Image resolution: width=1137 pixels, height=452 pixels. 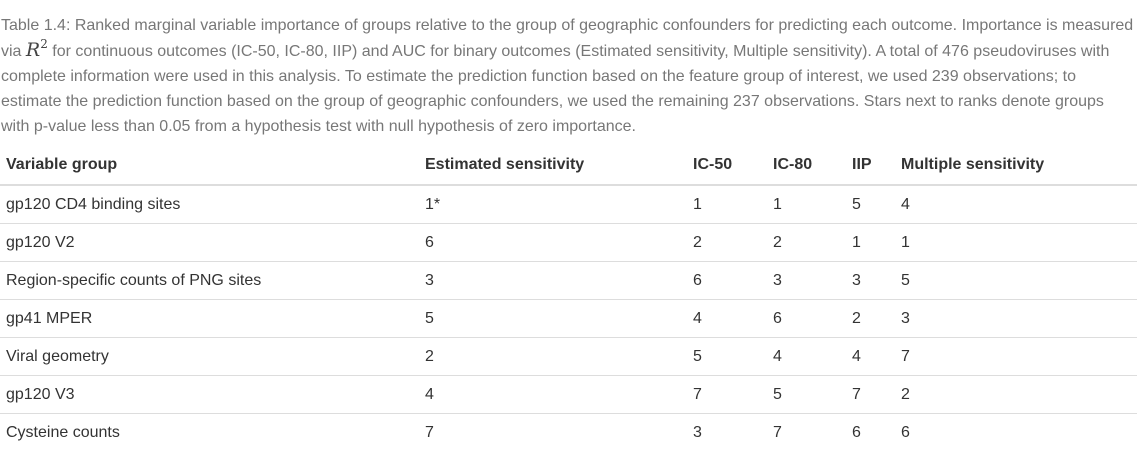 What do you see at coordinates (806, 204) in the screenshot?
I see `cell-ic80: 1` at bounding box center [806, 204].